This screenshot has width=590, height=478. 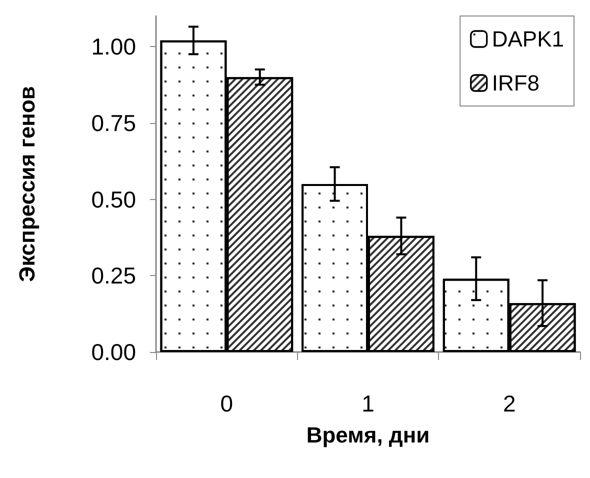 I want to click on legend-label: IRF8, so click(x=516, y=83).